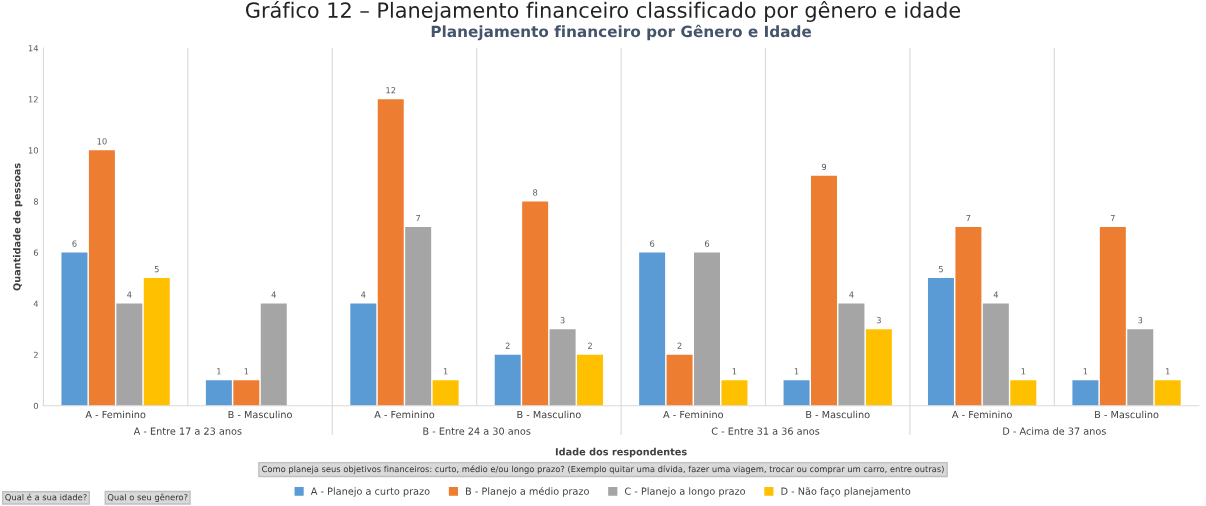 The width and height of the screenshot is (1206, 506). Describe the element at coordinates (535, 192) in the screenshot. I see `data-label: 8` at that location.